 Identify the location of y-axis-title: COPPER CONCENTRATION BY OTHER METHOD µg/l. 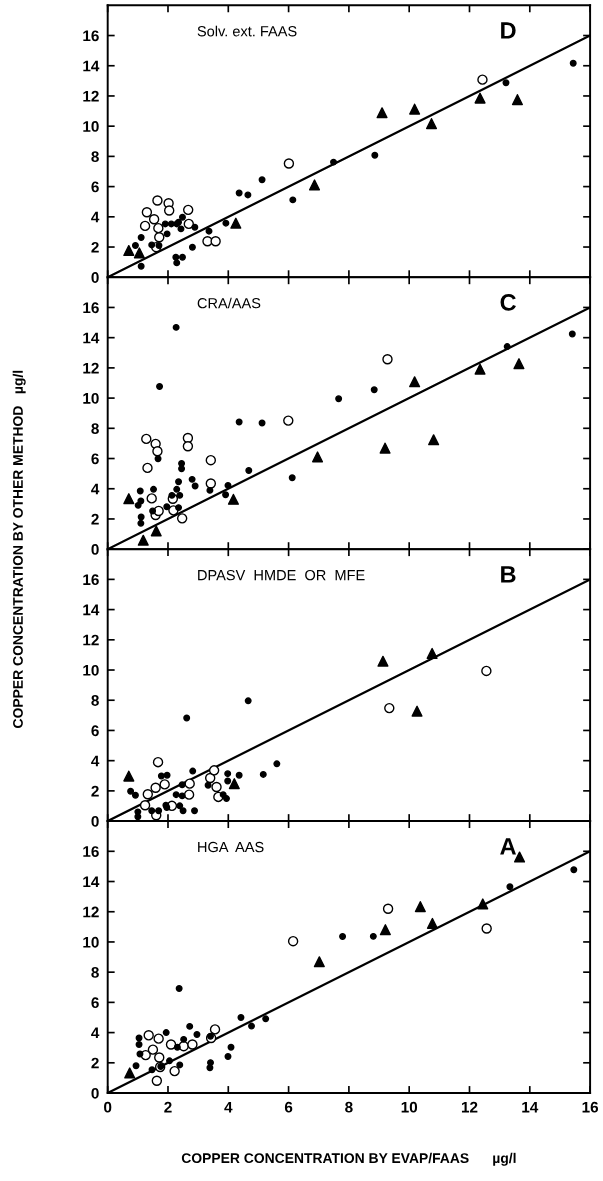
(19, 549).